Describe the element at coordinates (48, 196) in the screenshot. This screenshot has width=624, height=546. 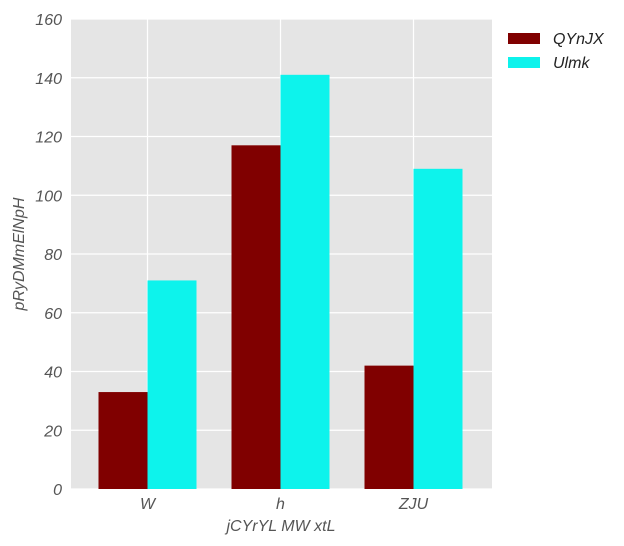
I see `y-tick-label: 100` at that location.